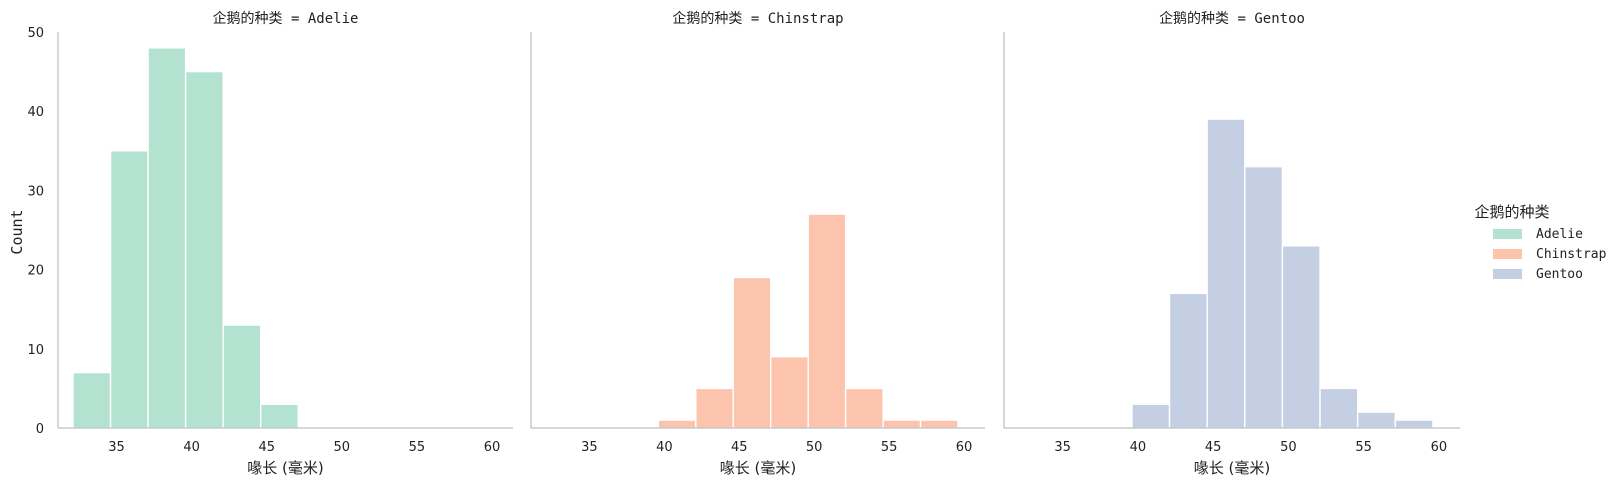 Image resolution: width=1618 pixels, height=484 pixels. What do you see at coordinates (757, 18) in the screenshot?
I see `panel-title: 企鹅的种类 = Chinstrap` at bounding box center [757, 18].